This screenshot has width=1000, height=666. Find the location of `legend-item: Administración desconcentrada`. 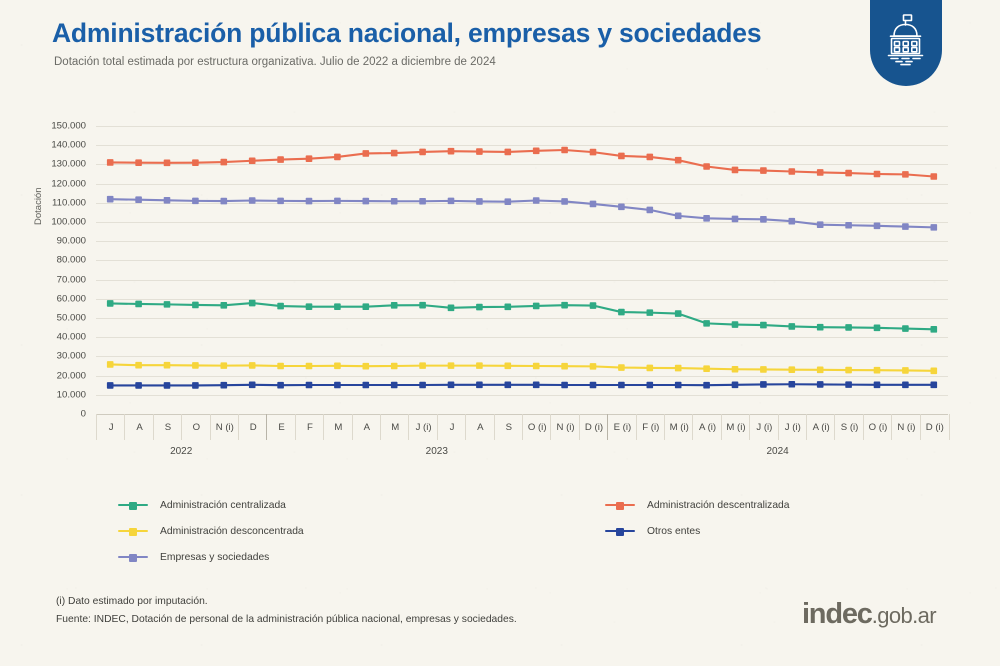

legend-item: Administración desconcentrada is located at coordinates (211, 531).